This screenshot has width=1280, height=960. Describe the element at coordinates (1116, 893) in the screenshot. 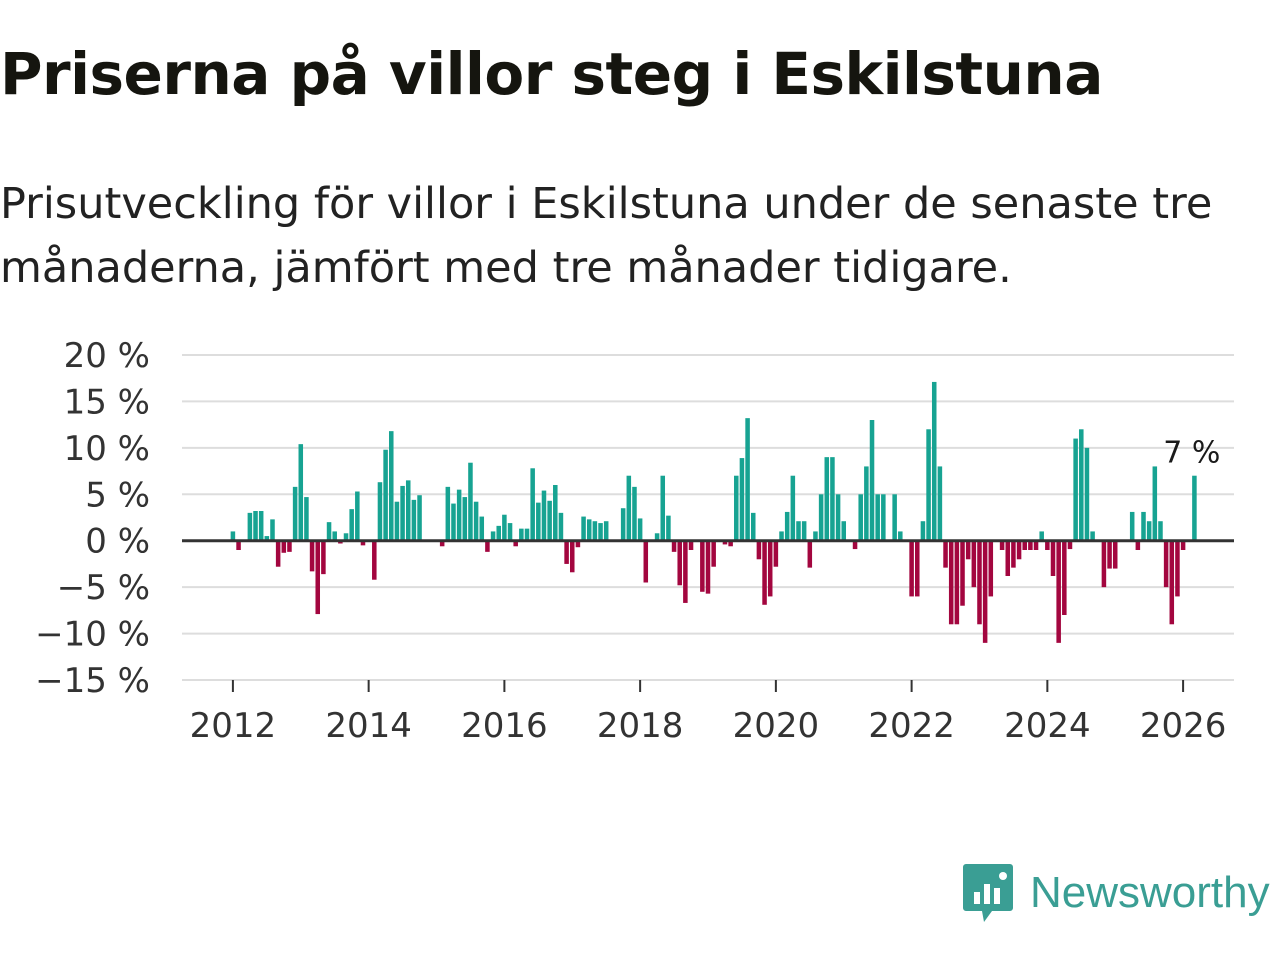

I see `newsworthy-logo: Newsworthy` at that location.